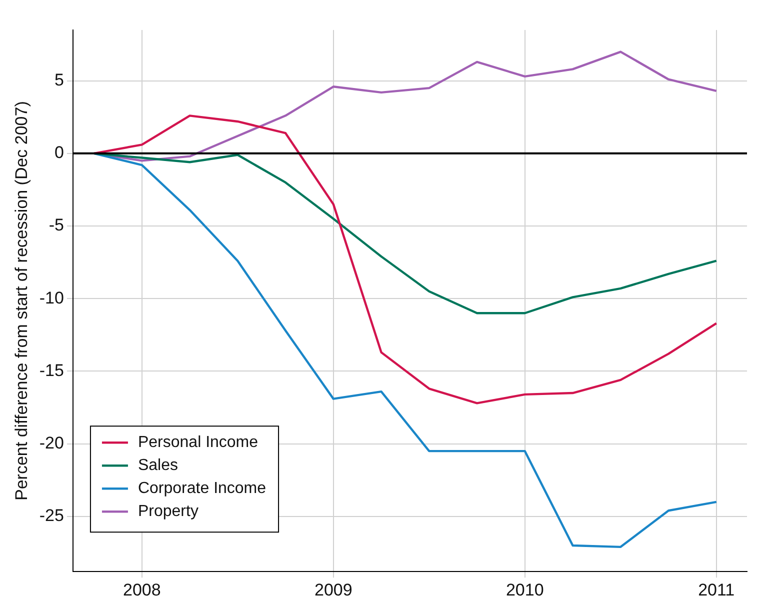  I want to click on x-tick-label: 2009, so click(333, 590).